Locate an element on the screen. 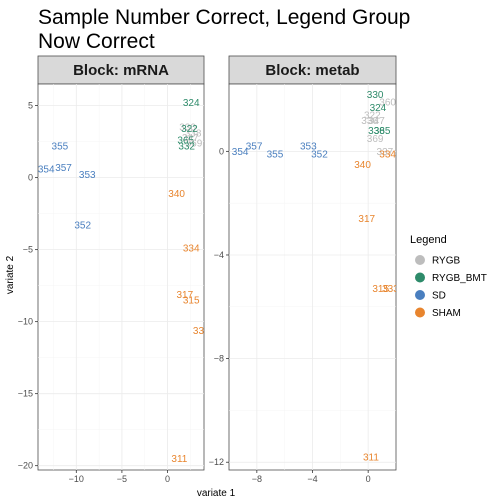  legend-key-sd is located at coordinates (420, 295).